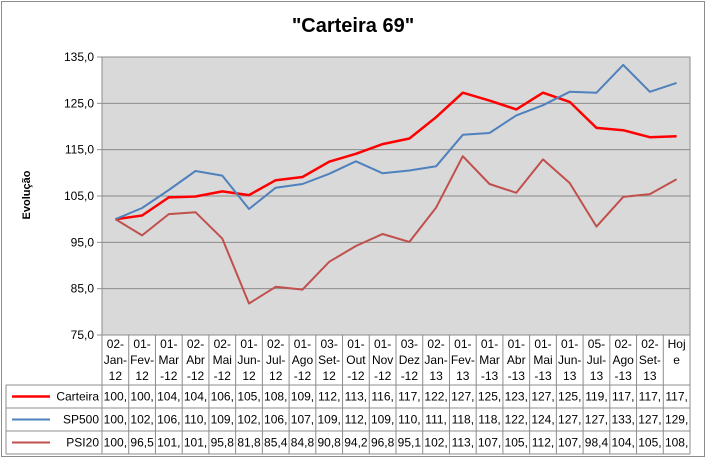 The width and height of the screenshot is (706, 458). I want to click on table-cell: 110,, so click(195, 420).